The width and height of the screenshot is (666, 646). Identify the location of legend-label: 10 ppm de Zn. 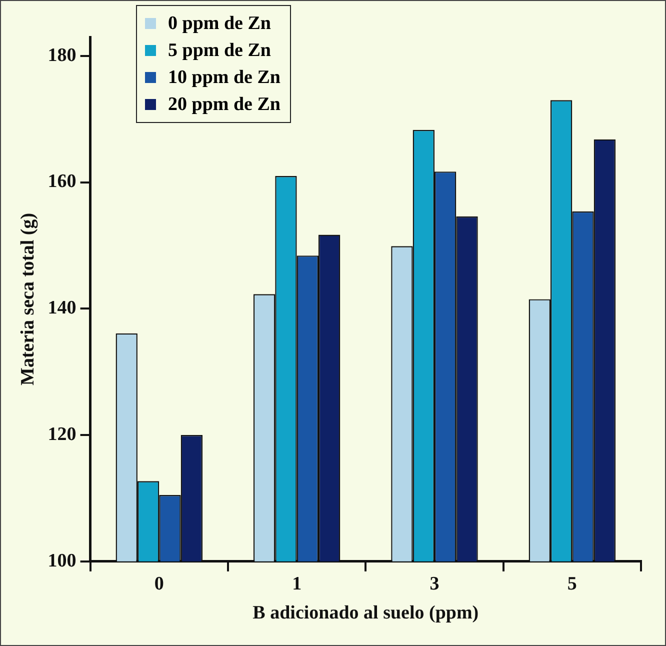
(224, 77).